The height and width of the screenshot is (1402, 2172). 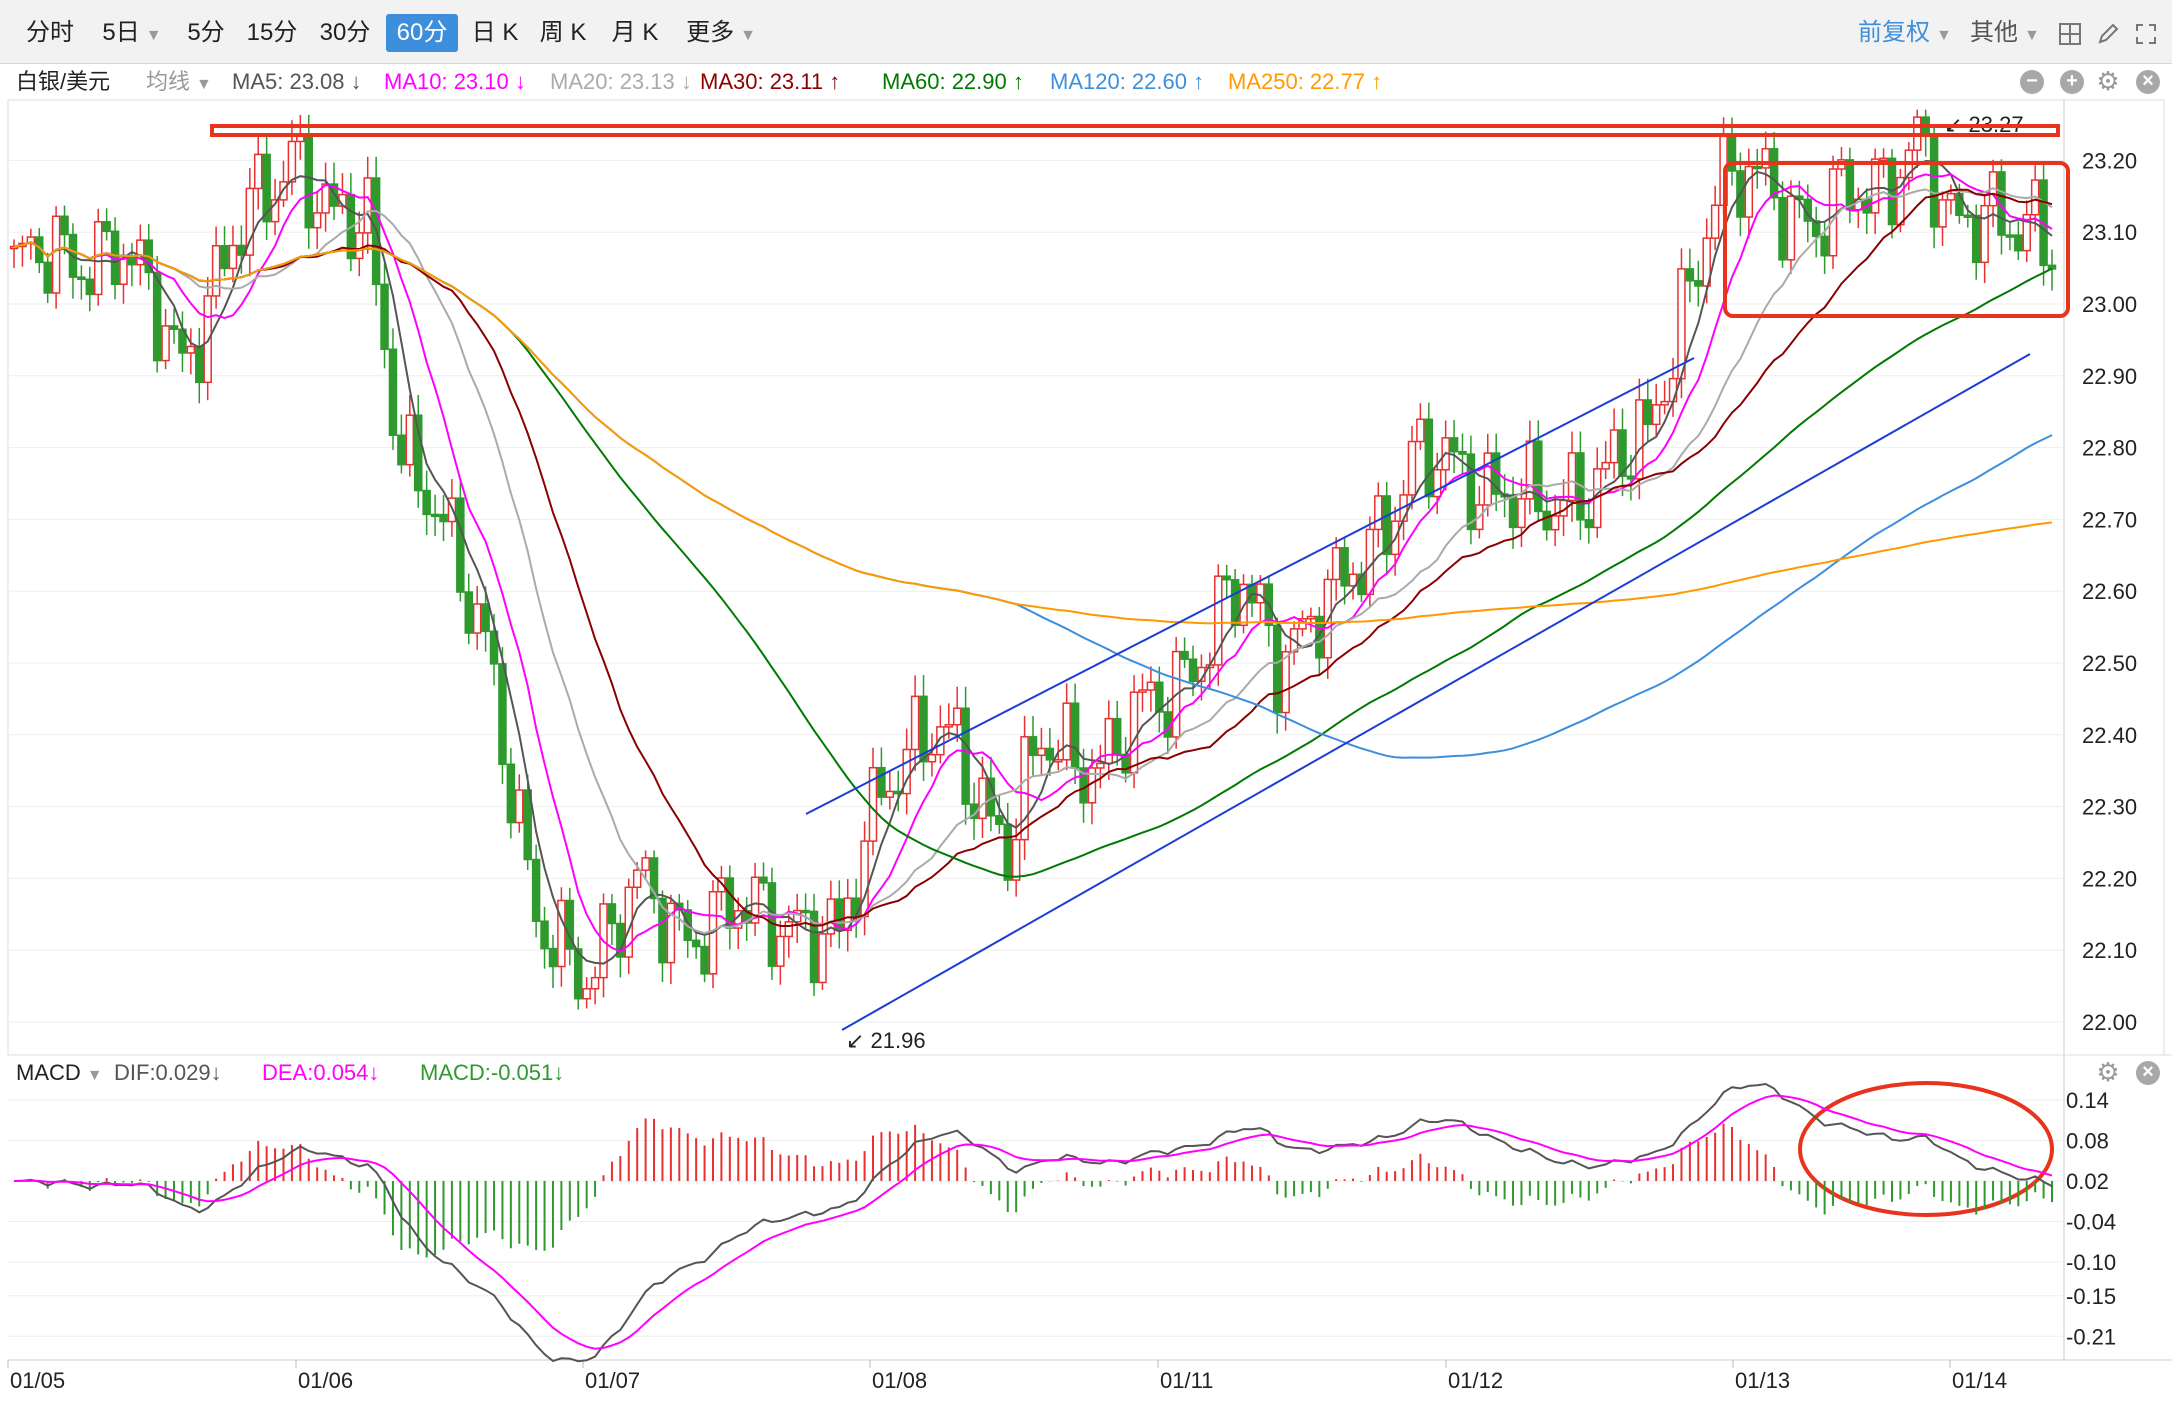 I want to click on other-dropdown: 其他 ▼, so click(x=2005, y=32).